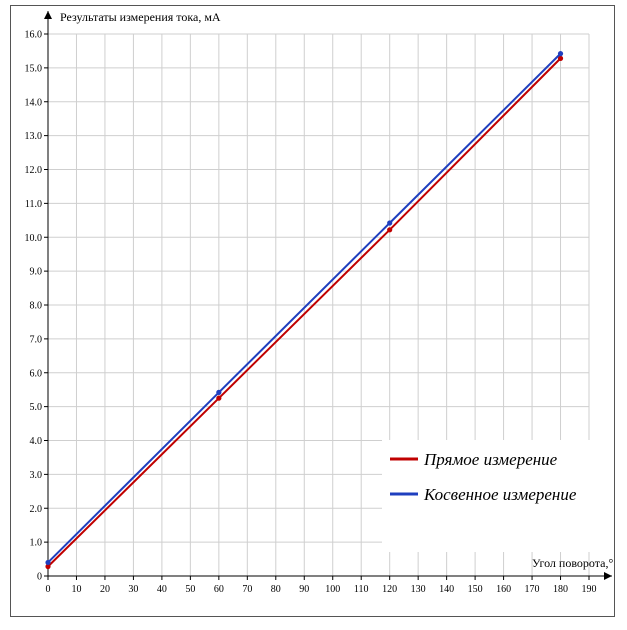  What do you see at coordinates (105, 589) in the screenshot?
I see `x-tick-label: 20` at bounding box center [105, 589].